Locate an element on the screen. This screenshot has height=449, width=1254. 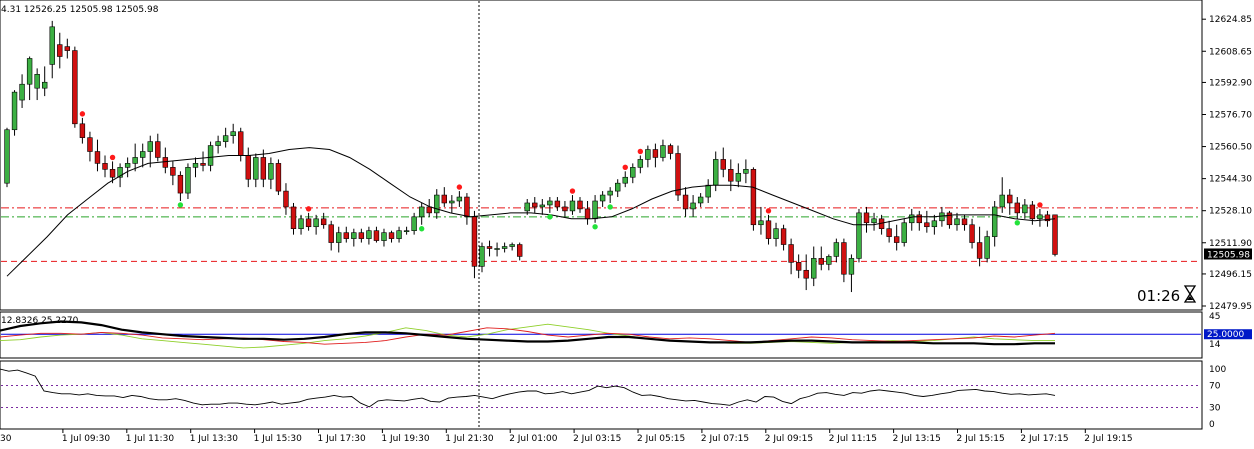
price-tick-label: 12511.90 is located at coordinates (1230, 244).